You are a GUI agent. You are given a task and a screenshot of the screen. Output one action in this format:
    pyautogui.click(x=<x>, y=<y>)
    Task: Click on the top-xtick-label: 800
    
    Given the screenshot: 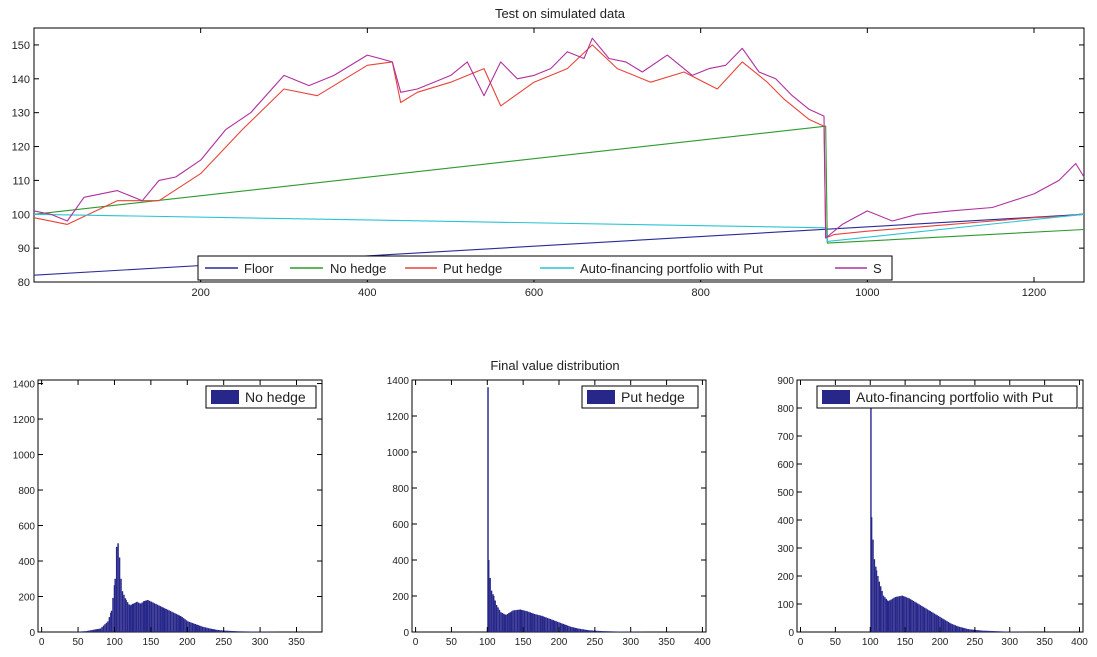 What is the action you would take?
    pyautogui.click(x=700, y=293)
    